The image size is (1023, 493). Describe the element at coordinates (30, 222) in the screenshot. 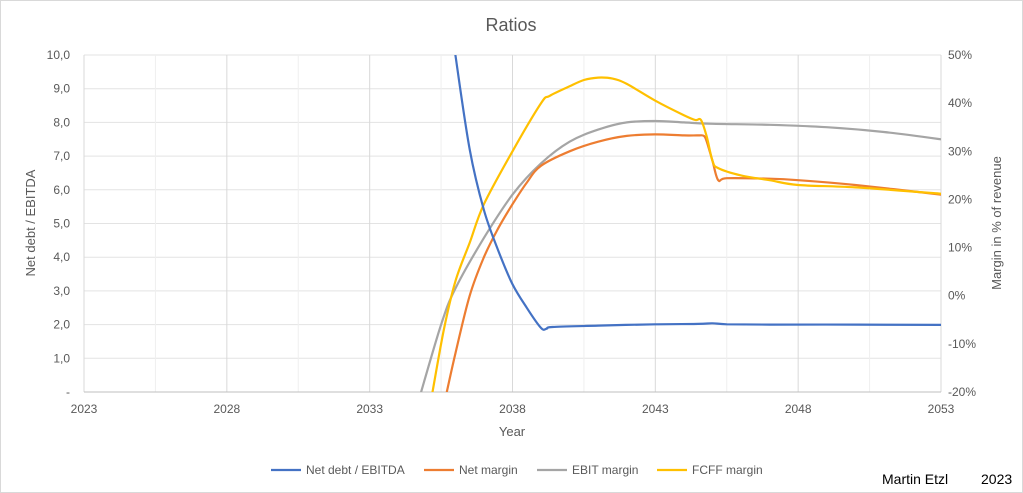

I see `y-axis-title: Net debt / EBITDA` at that location.